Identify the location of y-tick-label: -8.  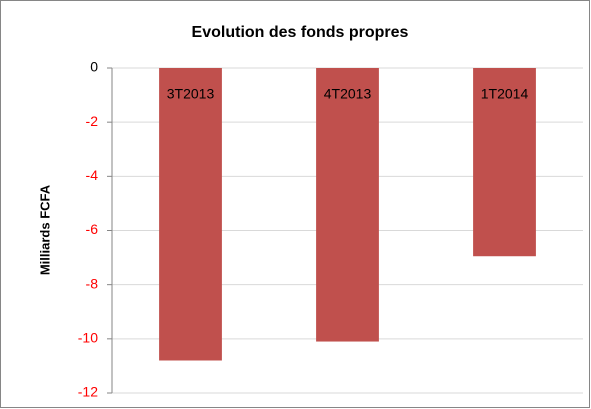
(92, 283).